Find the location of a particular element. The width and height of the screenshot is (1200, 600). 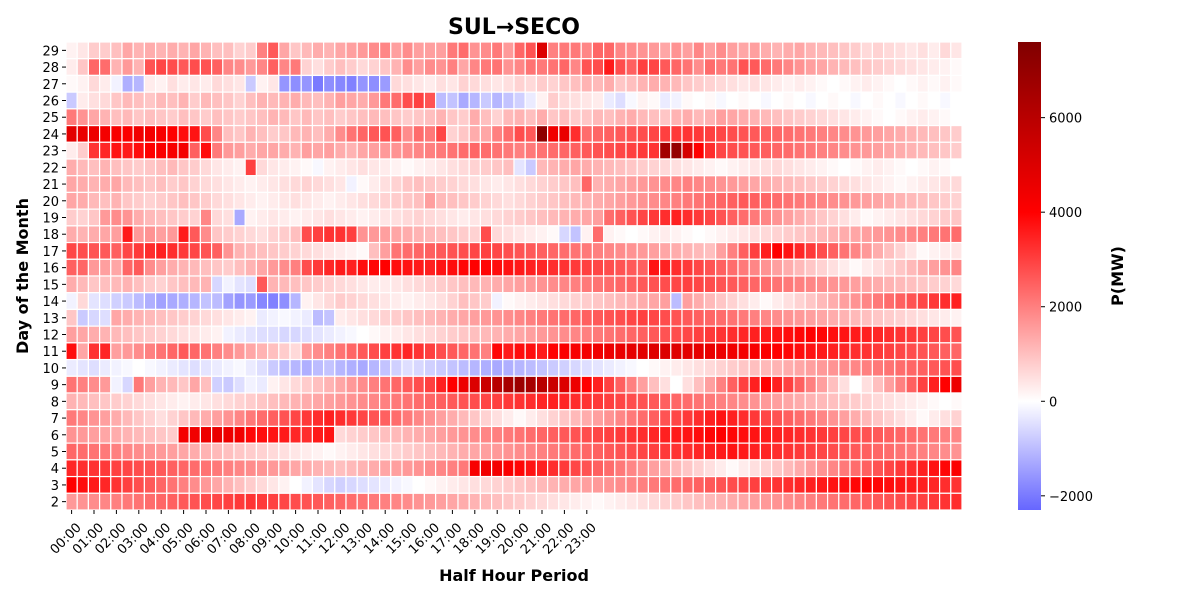

y-tick-label: 8 is located at coordinates (55, 402).